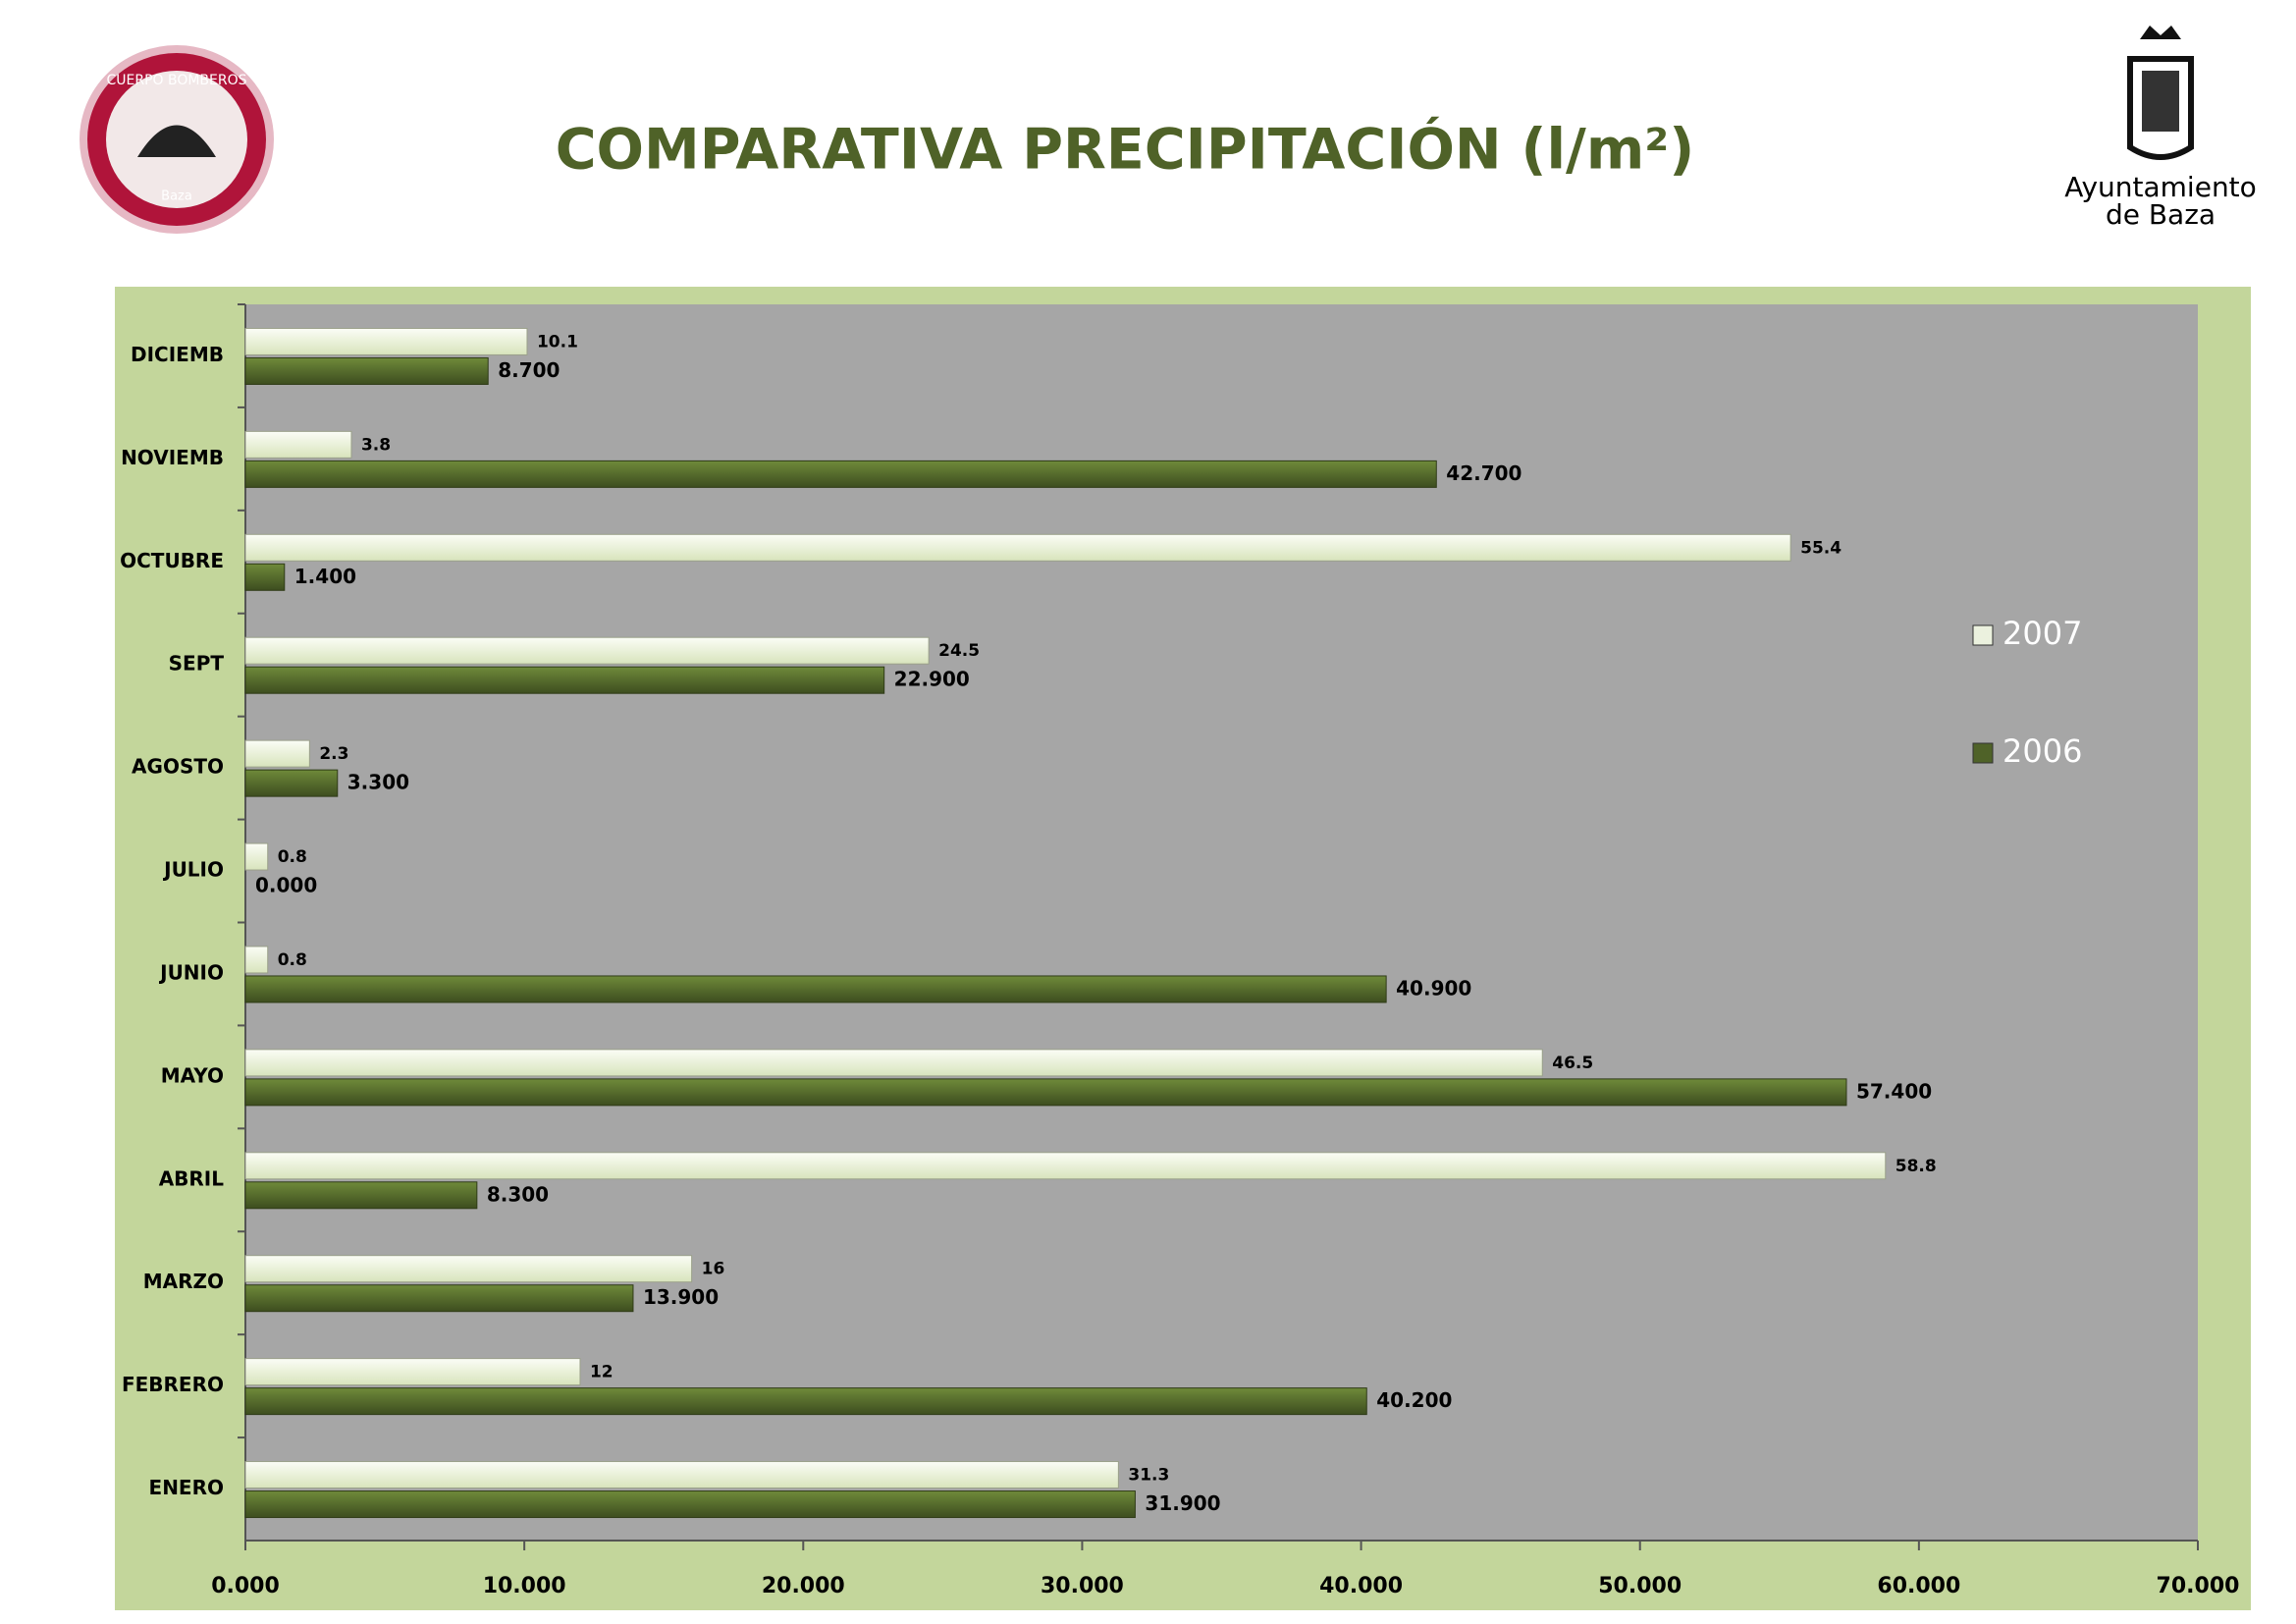 The image size is (2296, 1624). What do you see at coordinates (932, 679) in the screenshot?
I see `value-label: 22.900` at bounding box center [932, 679].